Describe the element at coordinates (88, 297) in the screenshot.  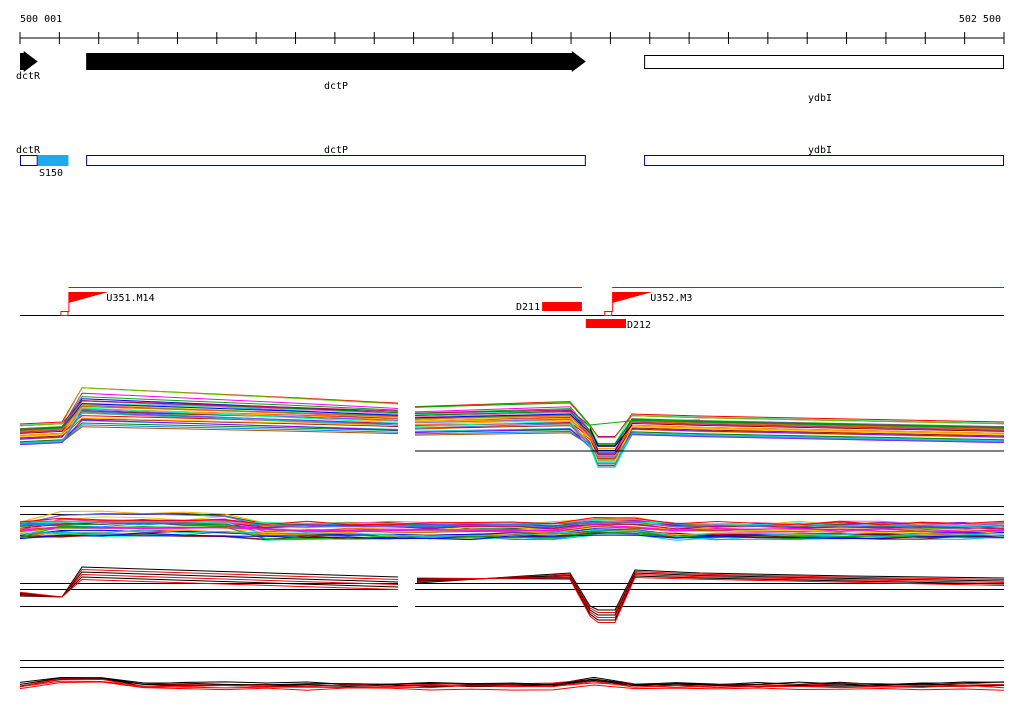
I see `transcript-start-flag-U351.M14` at that location.